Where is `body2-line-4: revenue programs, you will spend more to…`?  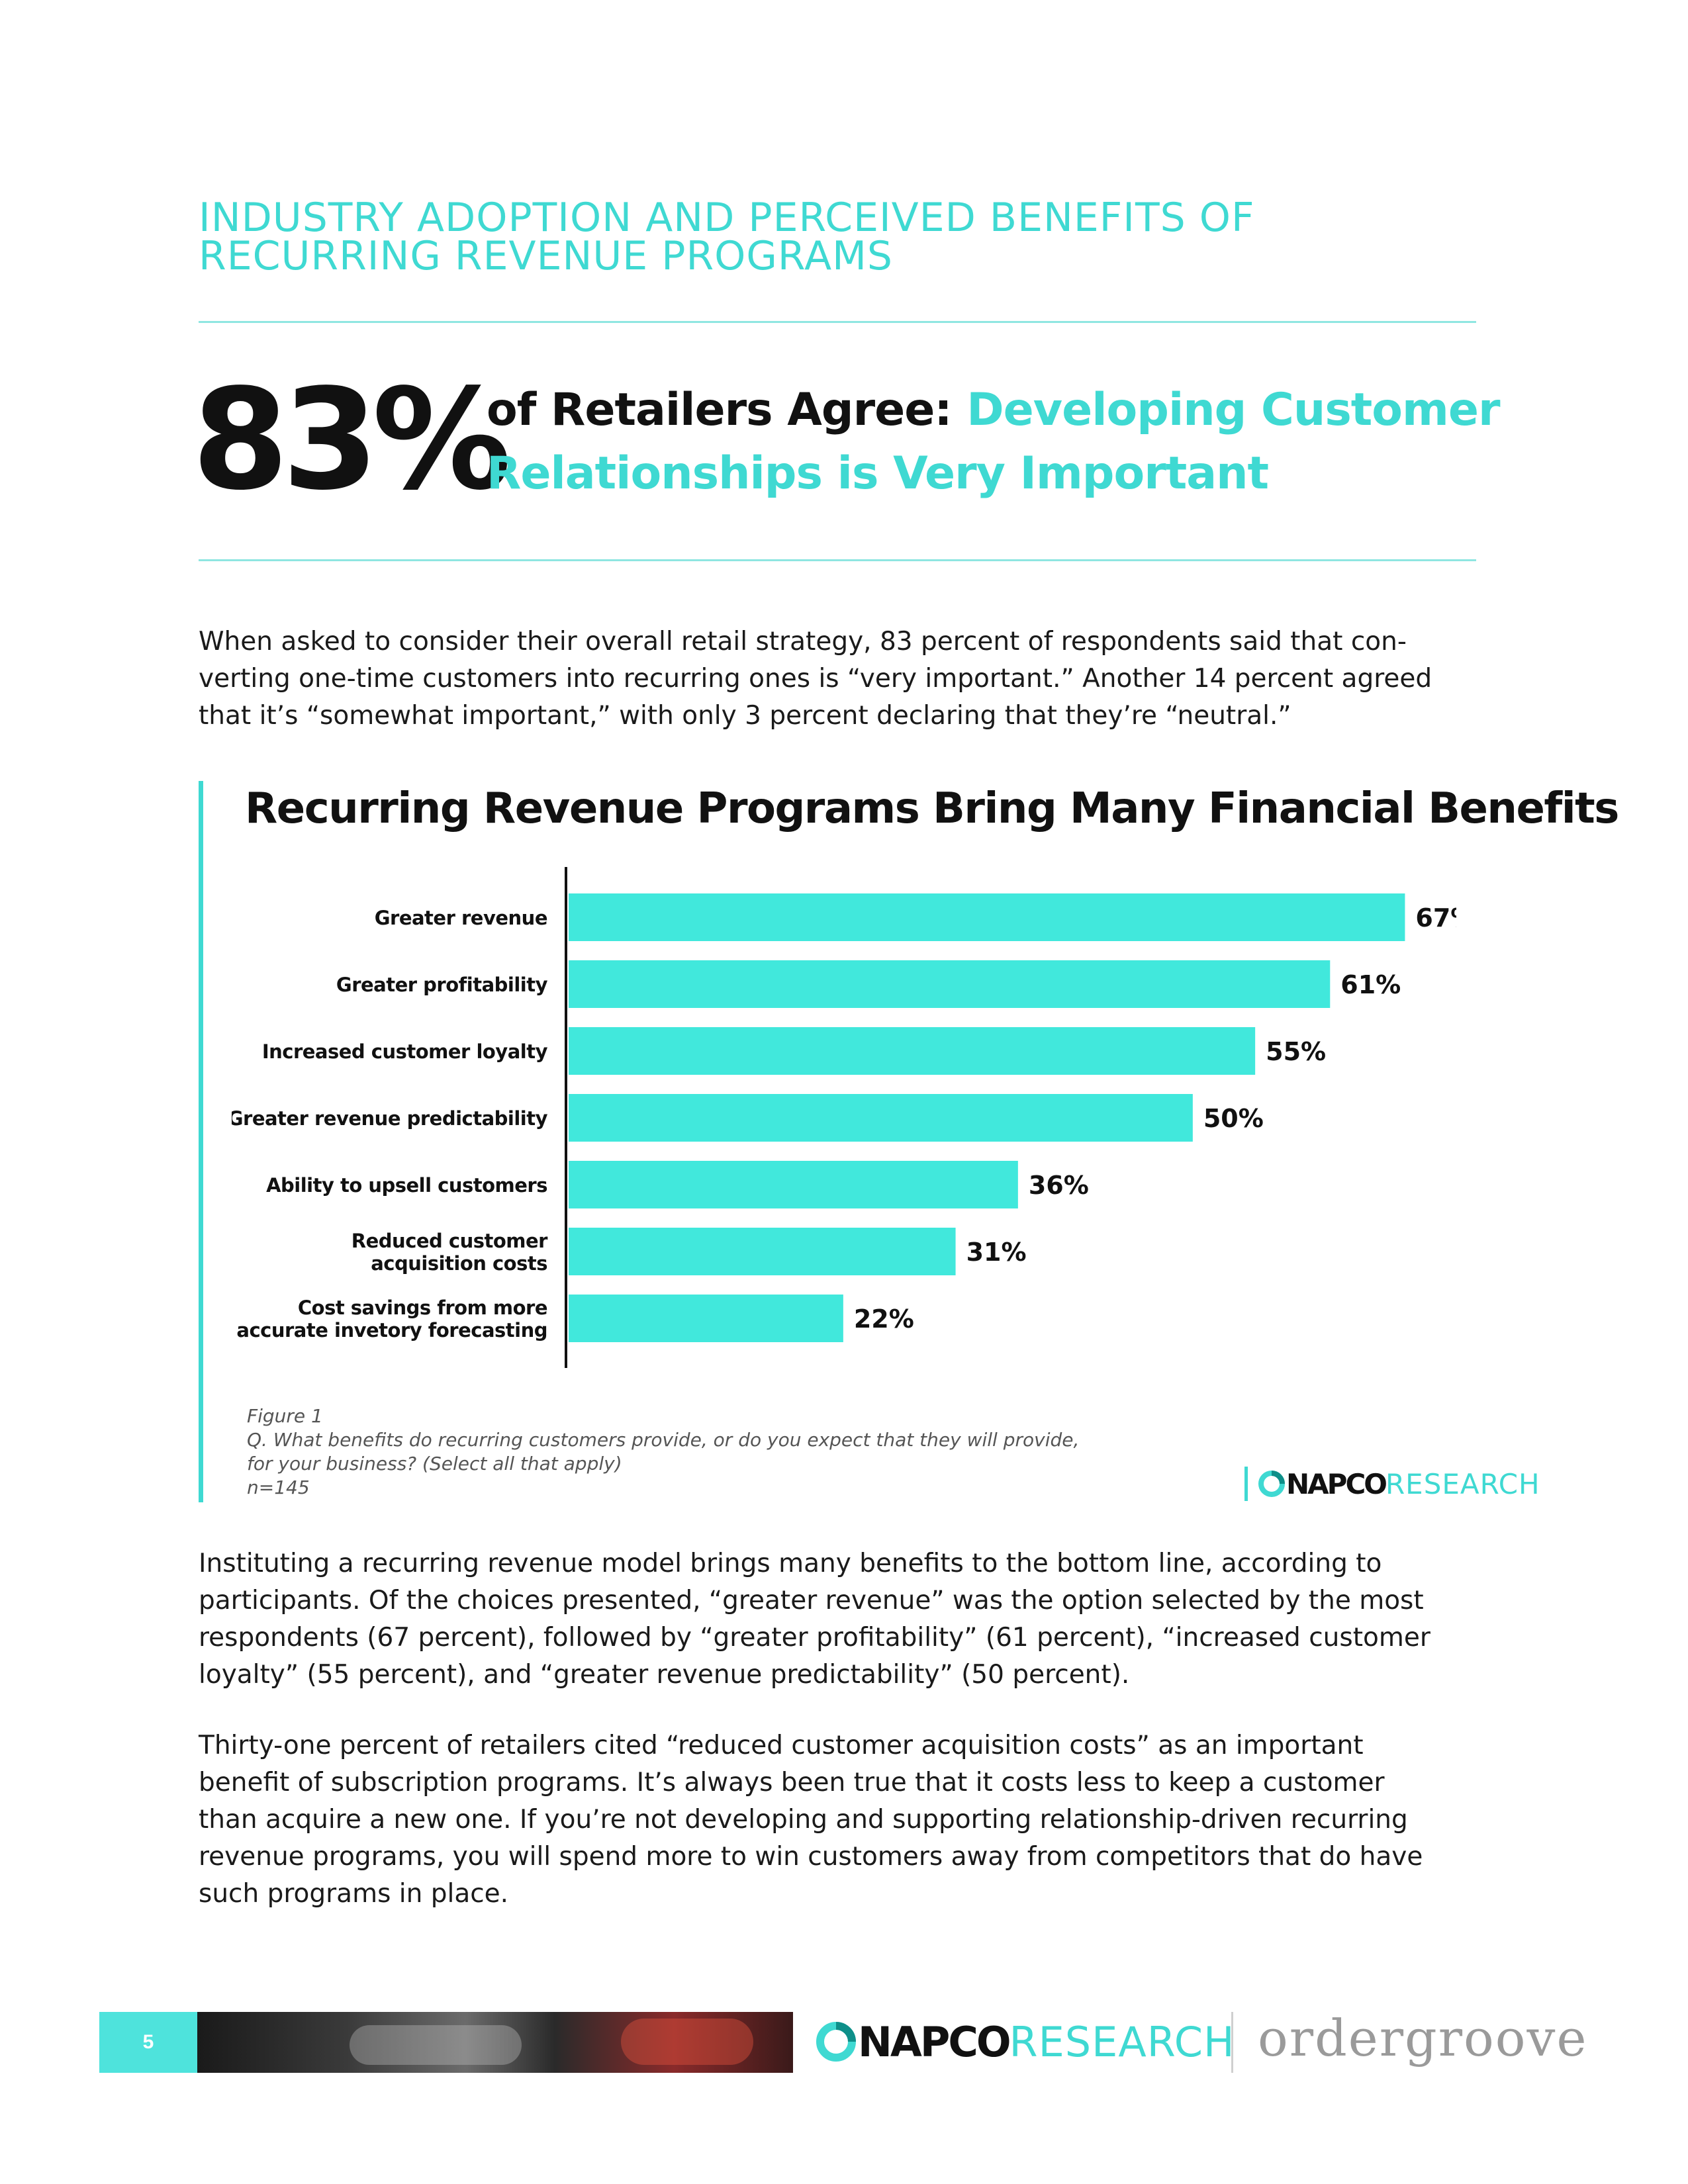
body2-line-4: revenue programs, you will spend more to… is located at coordinates (811, 1857).